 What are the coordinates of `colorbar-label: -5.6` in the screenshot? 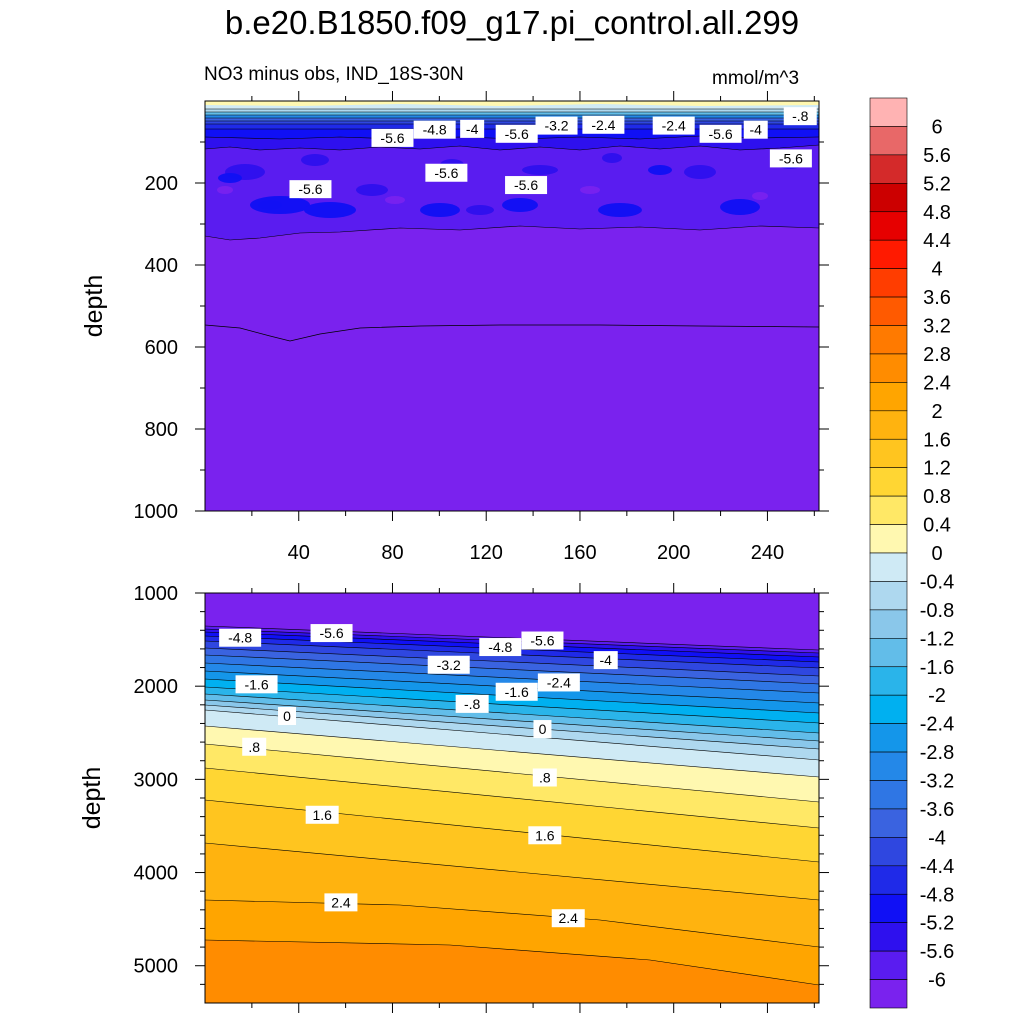 It's located at (937, 952).